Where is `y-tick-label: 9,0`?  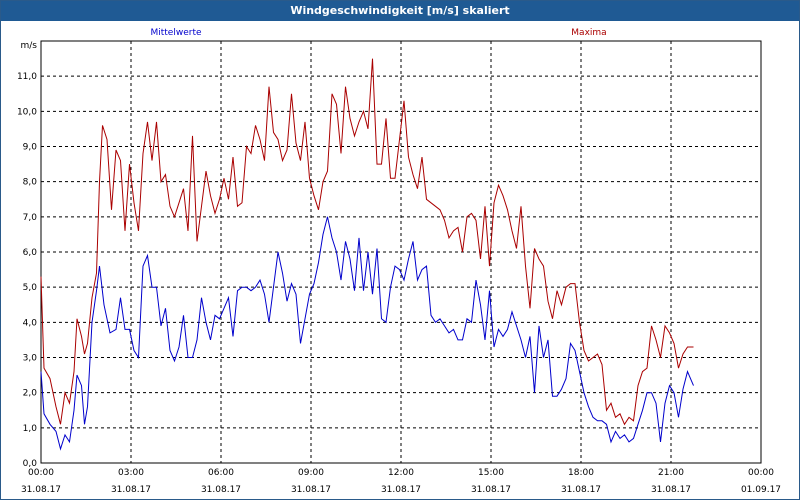
y-tick-label: 9,0 is located at coordinates (30, 148).